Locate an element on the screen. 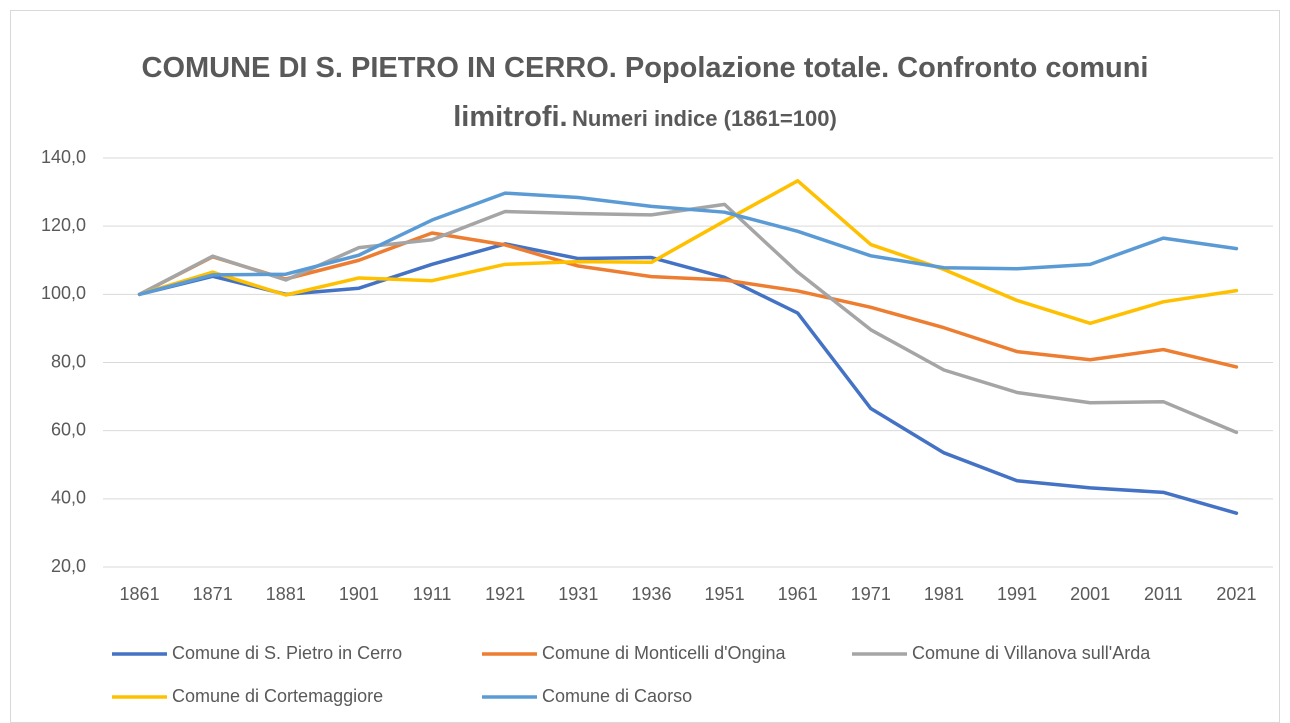  chart-subtitle: Numeri indice (1861=100) is located at coordinates (704, 118).